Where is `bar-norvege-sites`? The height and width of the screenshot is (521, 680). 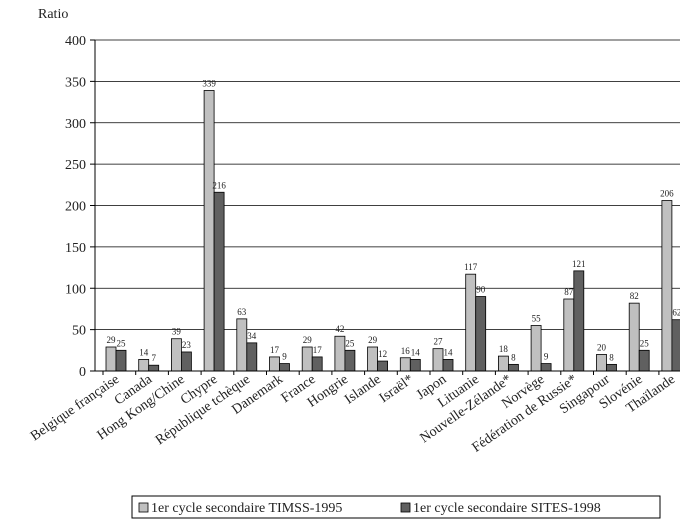
bar-norvege-sites is located at coordinates (546, 367).